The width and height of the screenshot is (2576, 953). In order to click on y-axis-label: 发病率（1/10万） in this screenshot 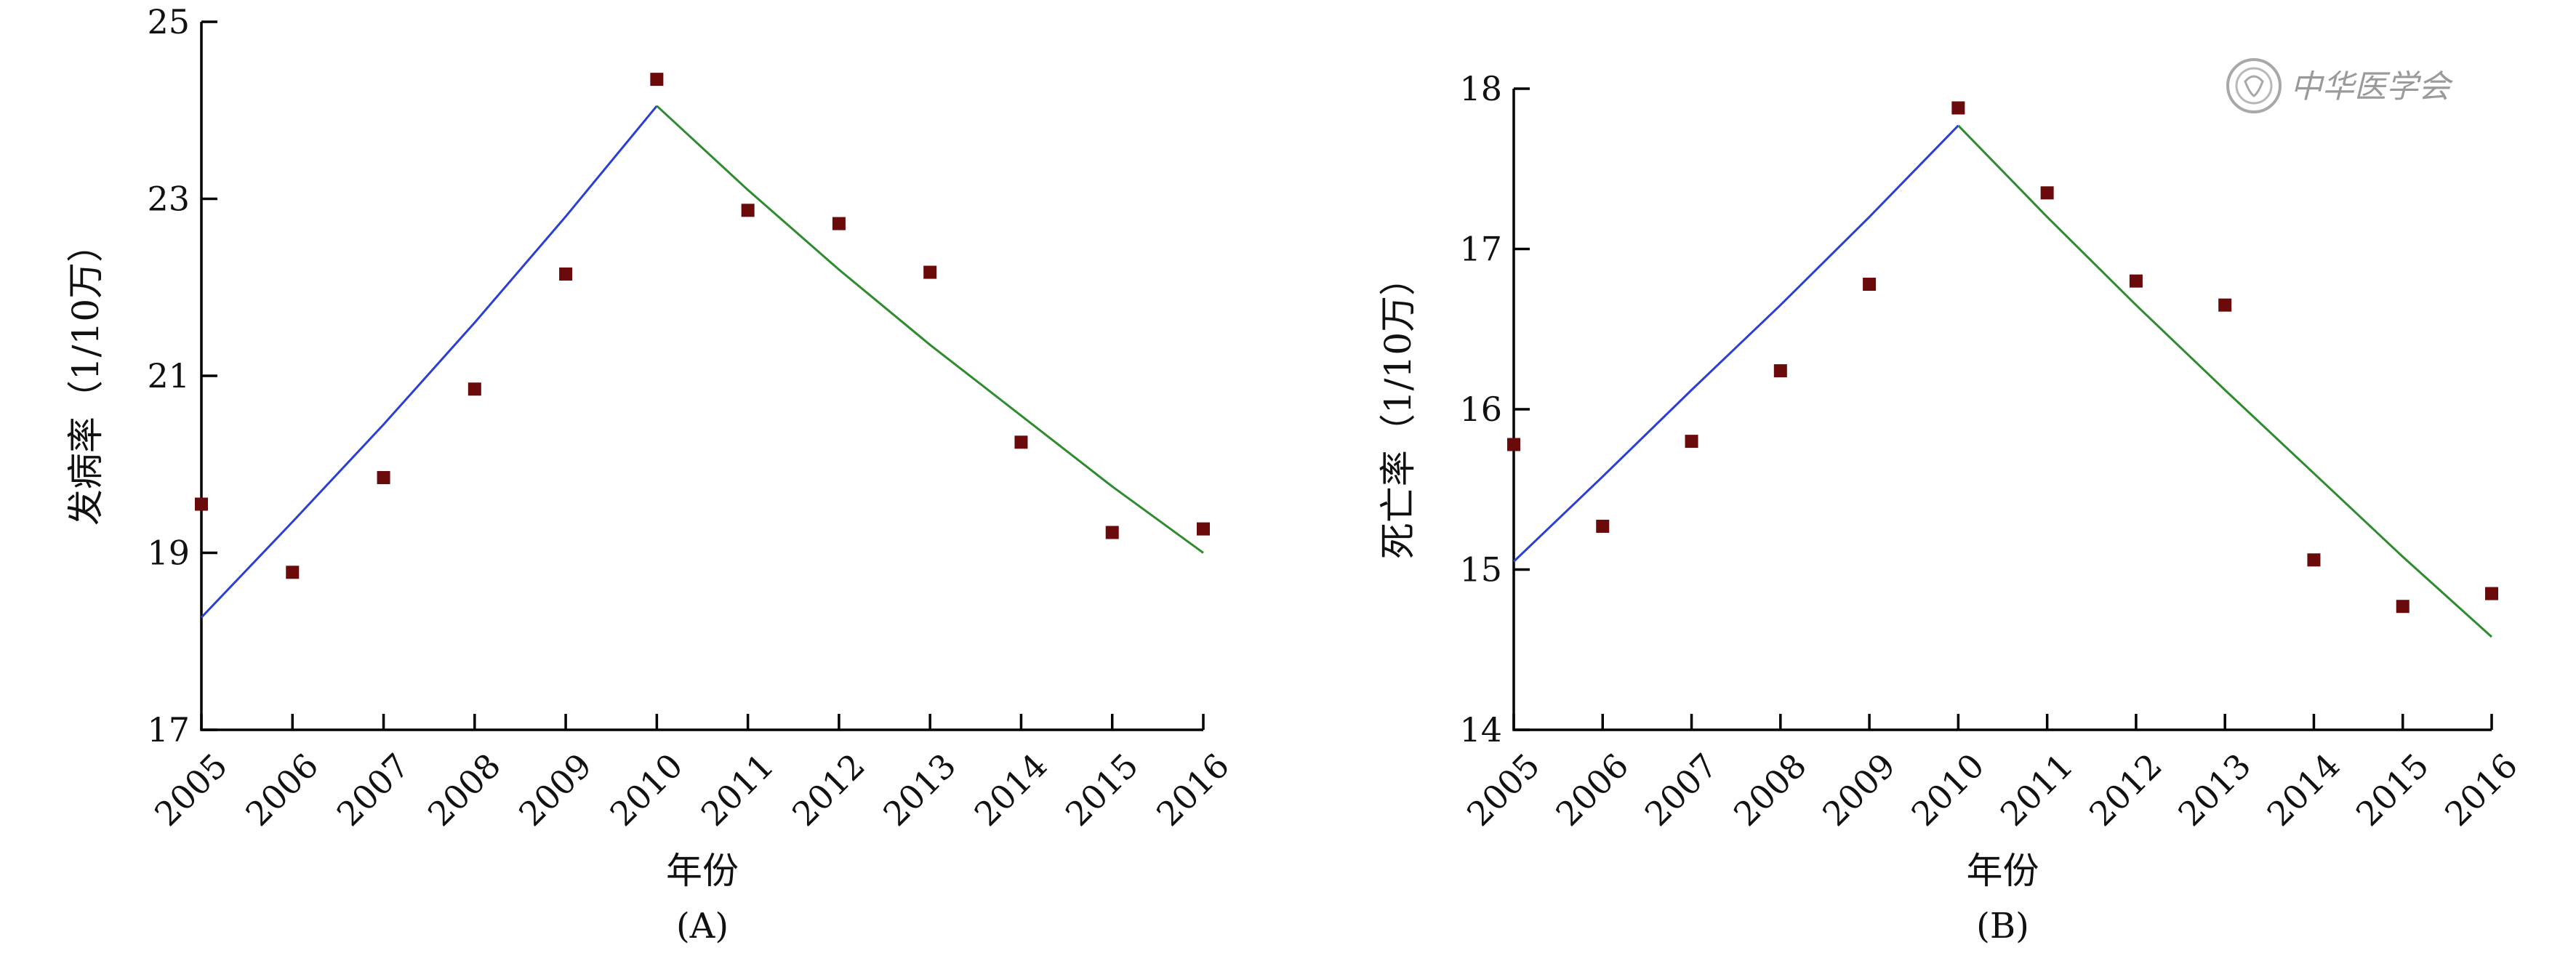, I will do `click(86, 376)`.